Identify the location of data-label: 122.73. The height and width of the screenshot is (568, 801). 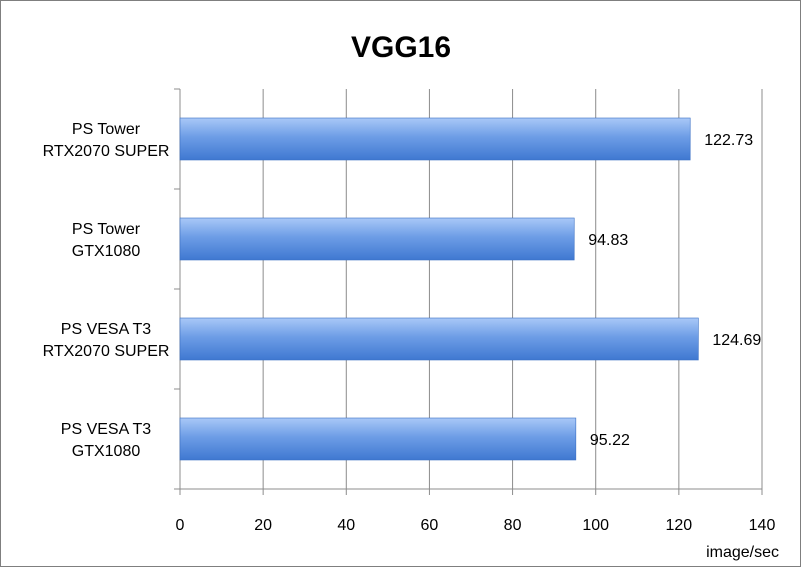
(728, 140).